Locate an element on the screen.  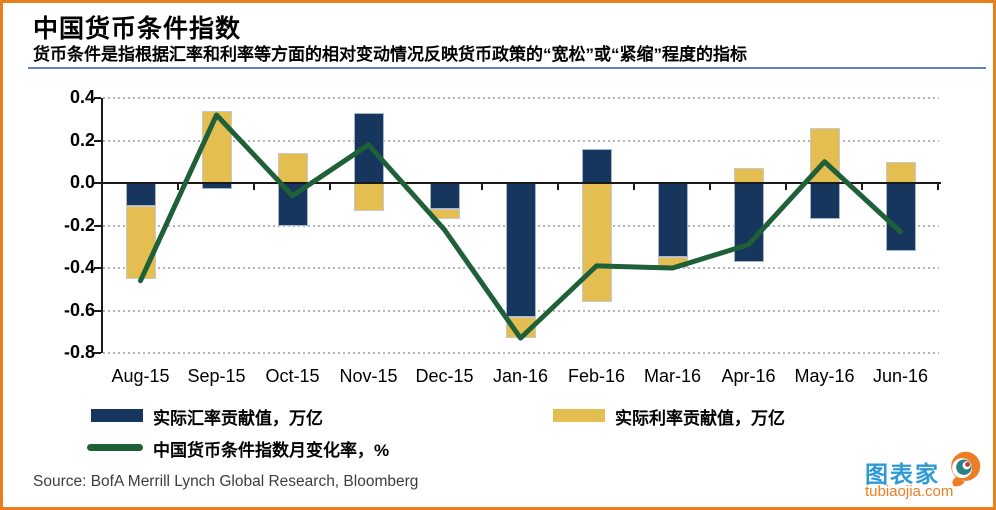
brand-url: tubiaojia.com is located at coordinates (909, 491).